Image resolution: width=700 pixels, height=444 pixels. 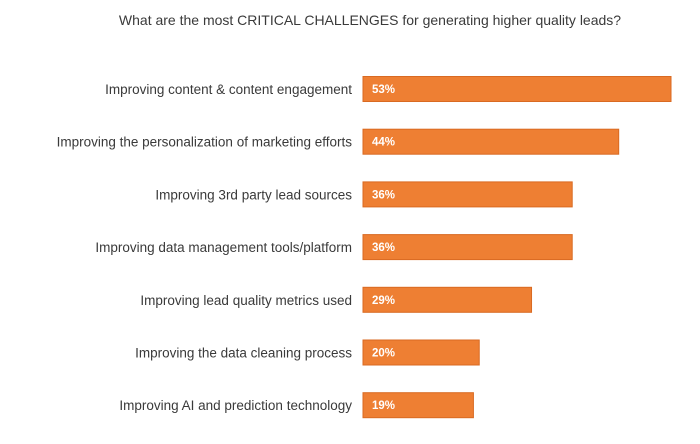 I want to click on bar-value-label: 44%, so click(x=383, y=143).